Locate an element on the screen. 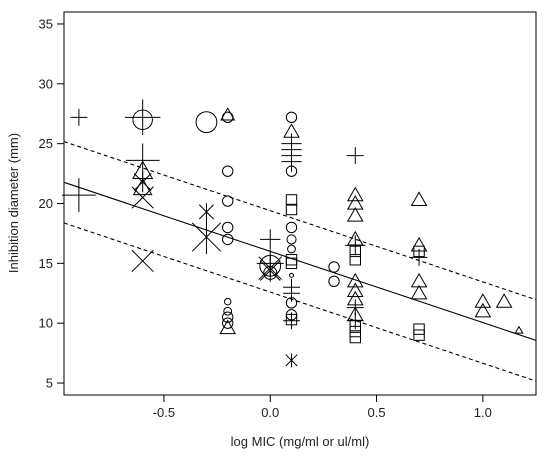 The height and width of the screenshot is (460, 550). y-tick-label: 10 is located at coordinates (46, 323).